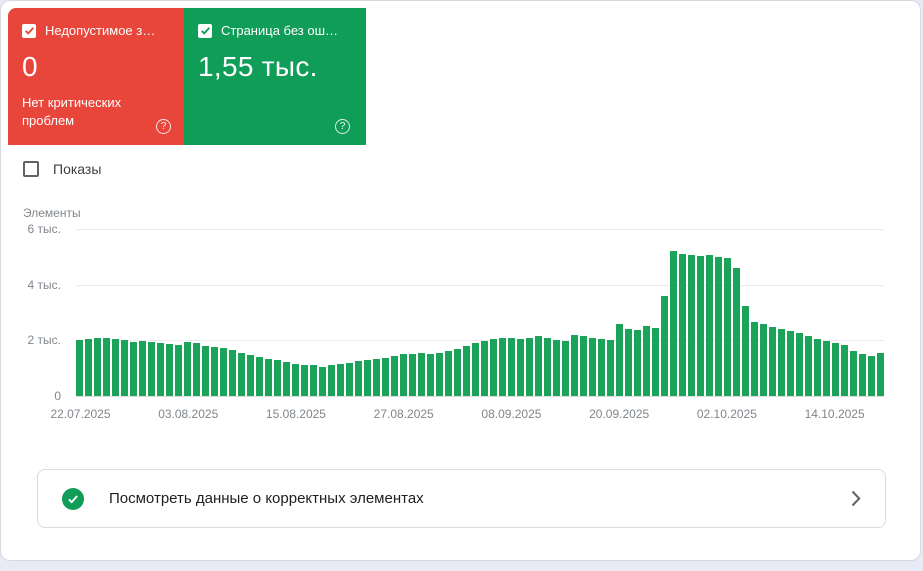 The width and height of the screenshot is (923, 571). I want to click on x-axis-tick-label: 03.08.2025, so click(188, 414).